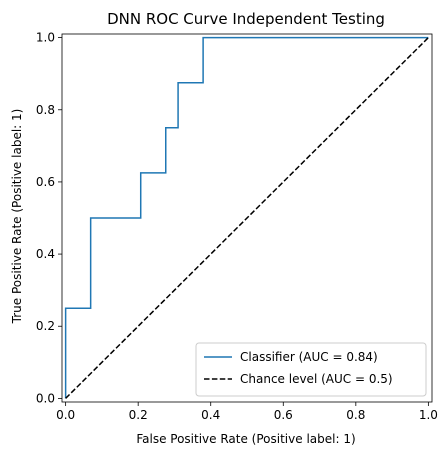 Image resolution: width=448 pixels, height=455 pixels. What do you see at coordinates (316, 379) in the screenshot?
I see `legend-entry: Chance level (AUC = 0.5)` at bounding box center [316, 379].